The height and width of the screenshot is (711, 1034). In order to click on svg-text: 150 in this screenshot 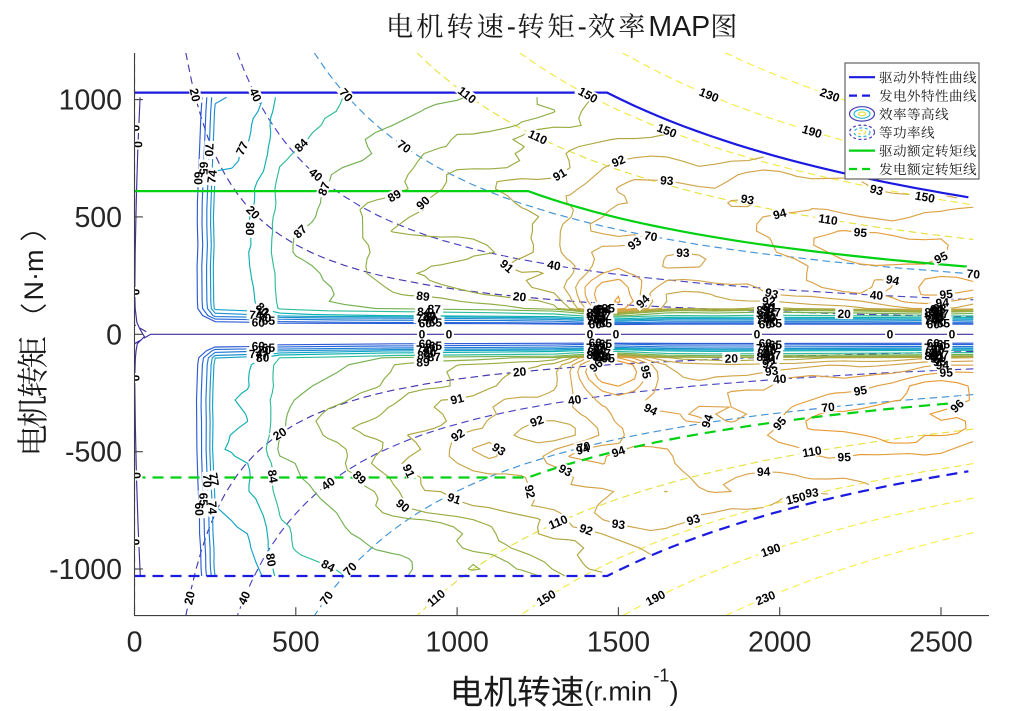, I will do `click(925, 197)`.